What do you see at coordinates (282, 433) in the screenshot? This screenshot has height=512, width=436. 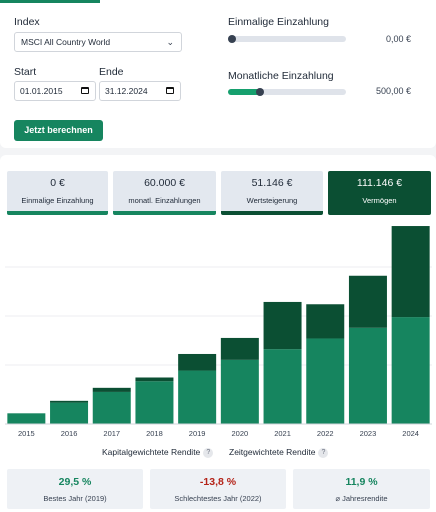 I see `x-tick-label: 2021` at bounding box center [282, 433].